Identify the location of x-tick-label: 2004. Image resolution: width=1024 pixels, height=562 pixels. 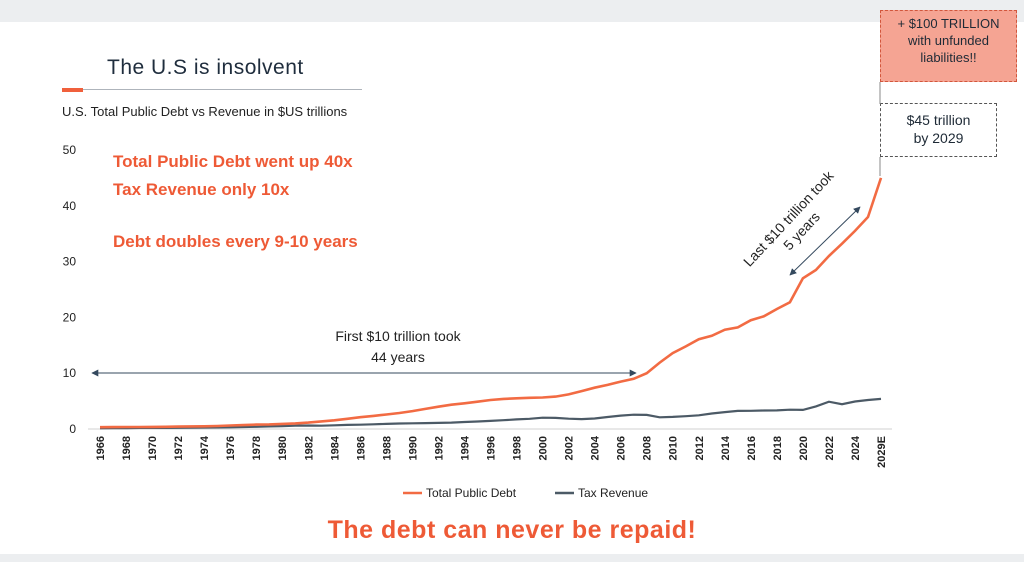
(596, 447).